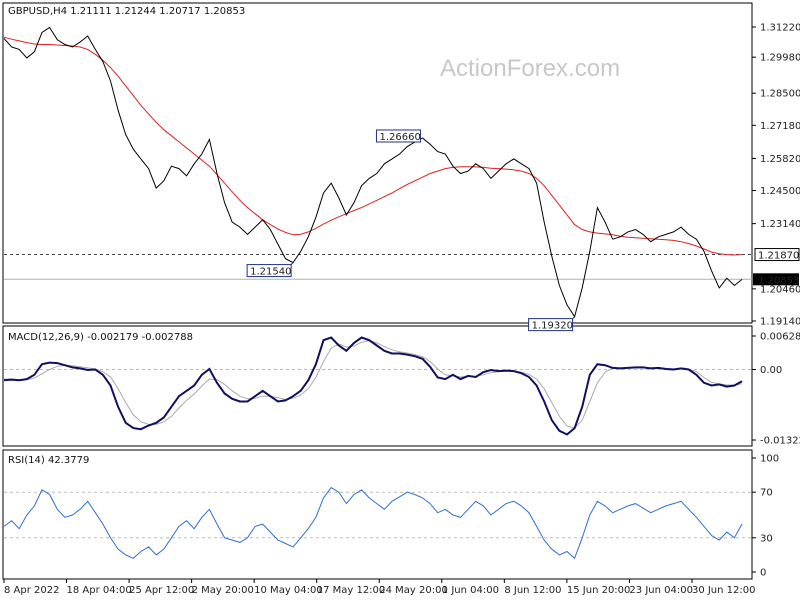  What do you see at coordinates (470, 590) in the screenshot?
I see `x-tick-label: 1 Jun 04:00` at bounding box center [470, 590].